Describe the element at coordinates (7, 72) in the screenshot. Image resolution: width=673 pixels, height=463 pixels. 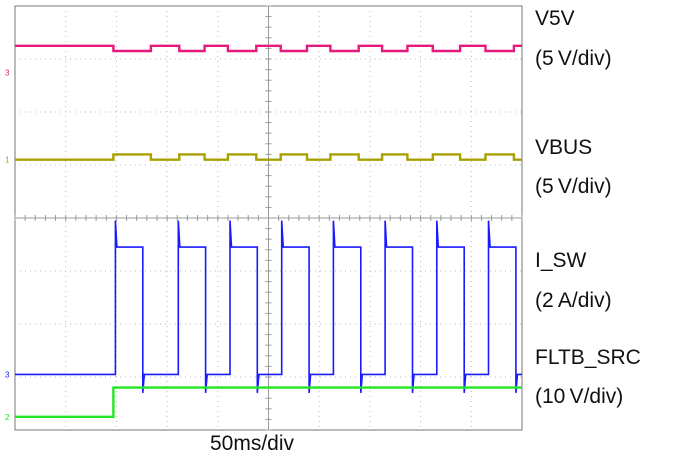
I see `channel-marker-v5v: 3` at that location.